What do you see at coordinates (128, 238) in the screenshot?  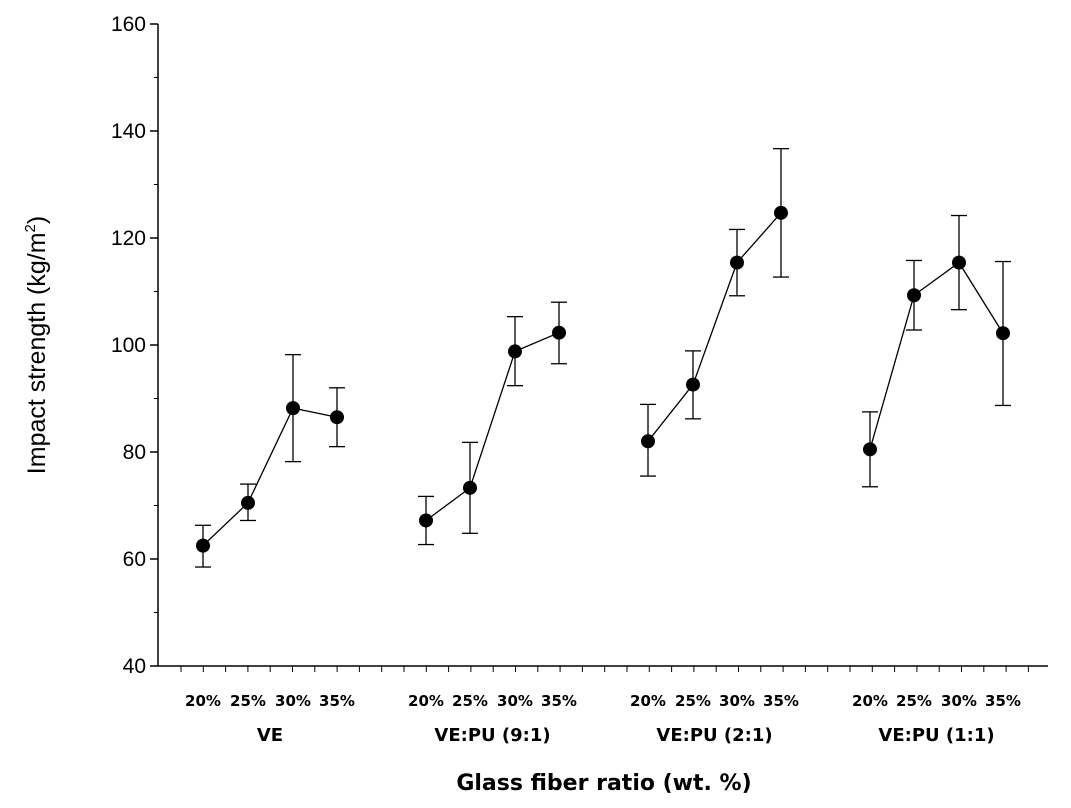 I see `y-tick-label: 120` at bounding box center [128, 238].